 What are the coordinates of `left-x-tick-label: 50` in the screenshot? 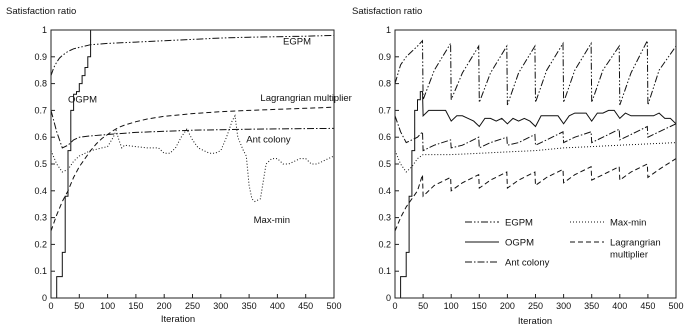 It's located at (79, 306).